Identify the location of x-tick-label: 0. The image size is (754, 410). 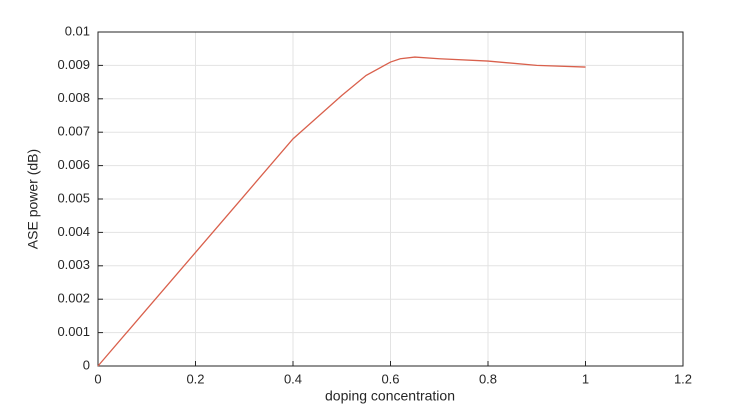
(97, 378).